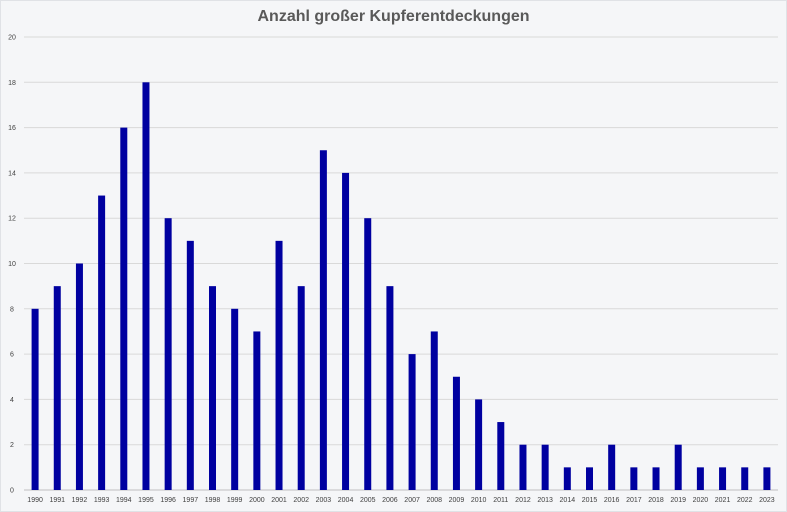 The image size is (787, 512). I want to click on y-tick-label: 16, so click(12, 128).